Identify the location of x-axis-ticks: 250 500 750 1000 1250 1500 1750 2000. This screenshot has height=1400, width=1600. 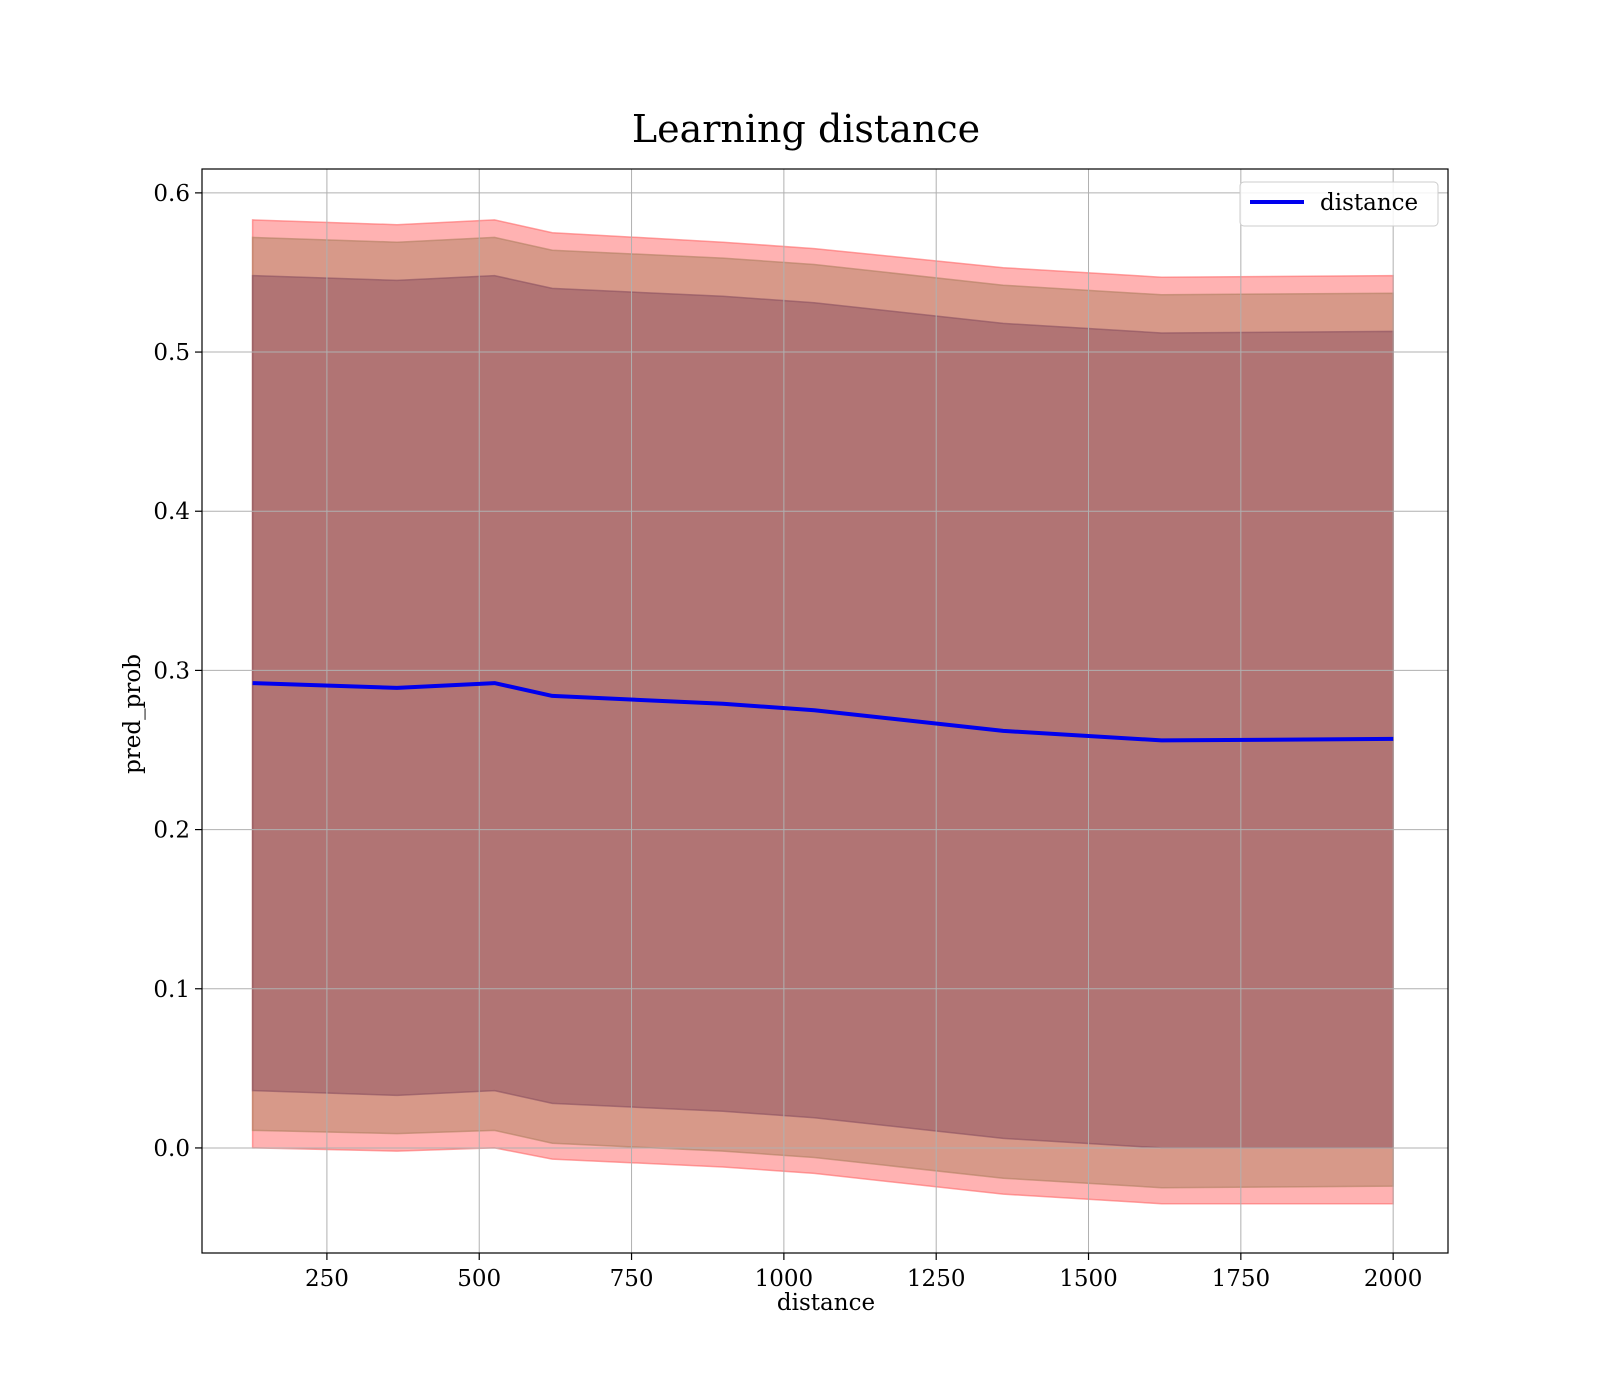
(863, 1272).